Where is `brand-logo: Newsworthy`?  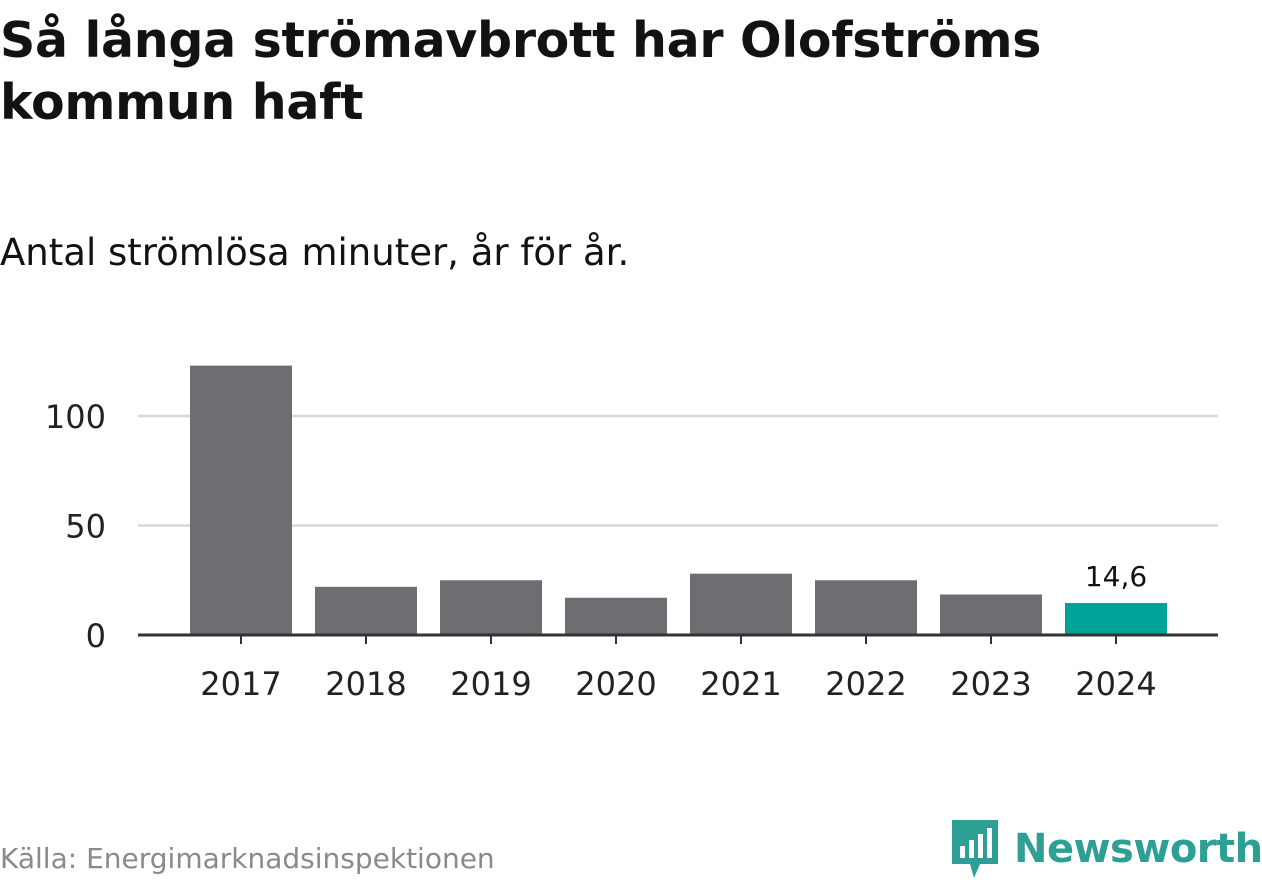
brand-logo: Newsworthy is located at coordinates (1106, 849).